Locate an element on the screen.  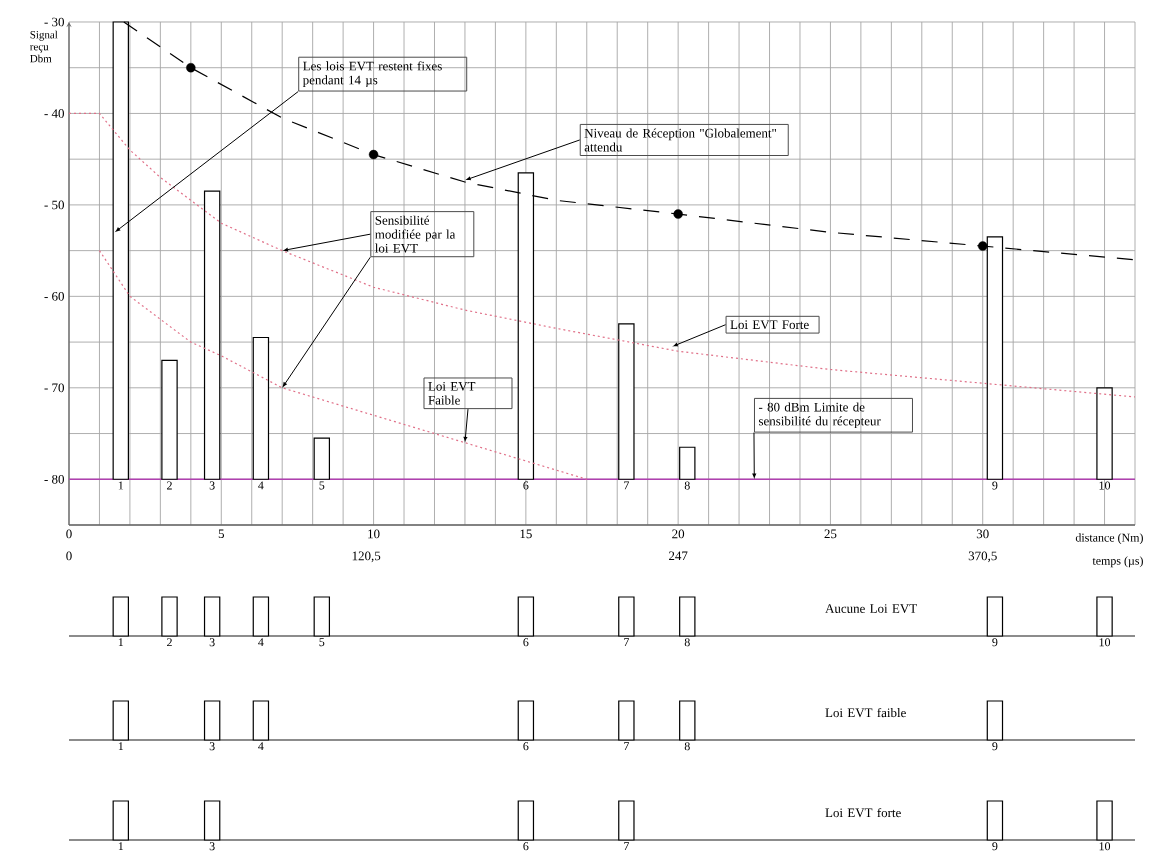
x-tick-label: 30 is located at coordinates (982, 534).